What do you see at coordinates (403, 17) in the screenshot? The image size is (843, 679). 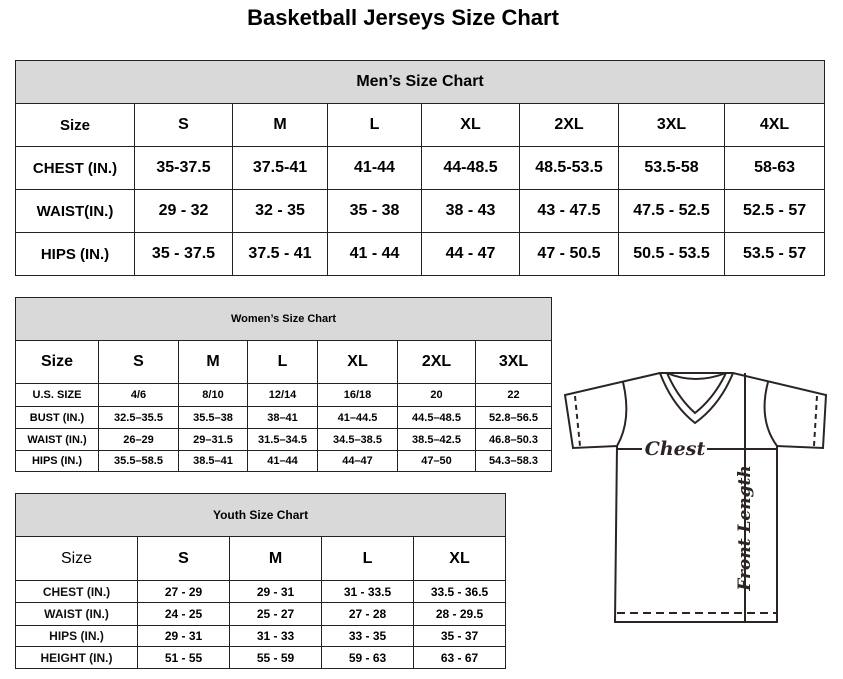 I see `page-title: Basketball Jerseys Size Chart` at bounding box center [403, 17].